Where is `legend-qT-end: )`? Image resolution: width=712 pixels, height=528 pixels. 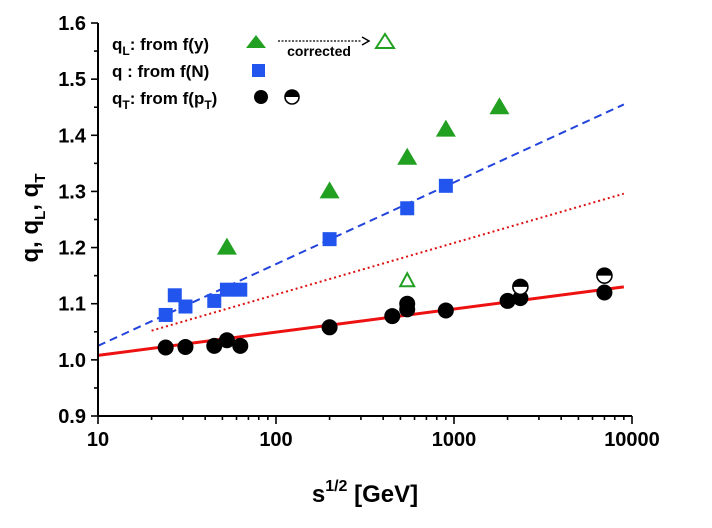 legend-qT-end: ) is located at coordinates (215, 98).